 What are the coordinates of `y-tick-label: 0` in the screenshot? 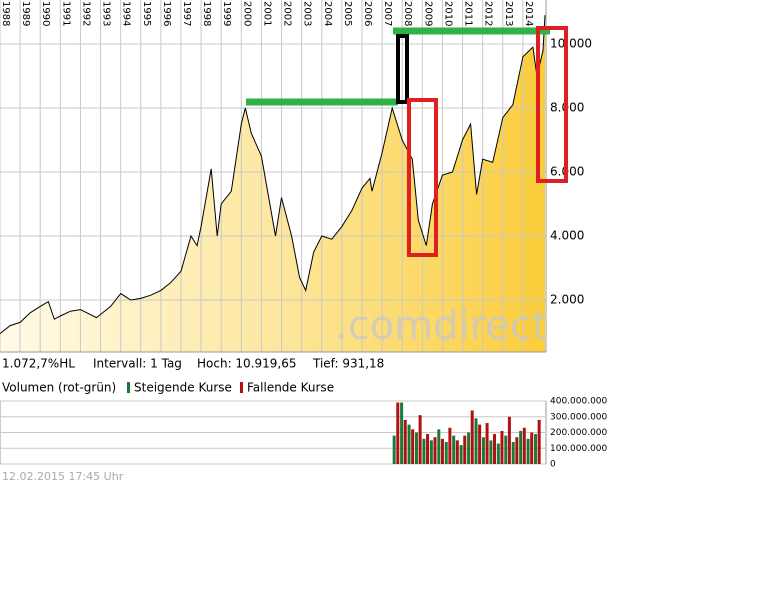 It's located at (553, 465).